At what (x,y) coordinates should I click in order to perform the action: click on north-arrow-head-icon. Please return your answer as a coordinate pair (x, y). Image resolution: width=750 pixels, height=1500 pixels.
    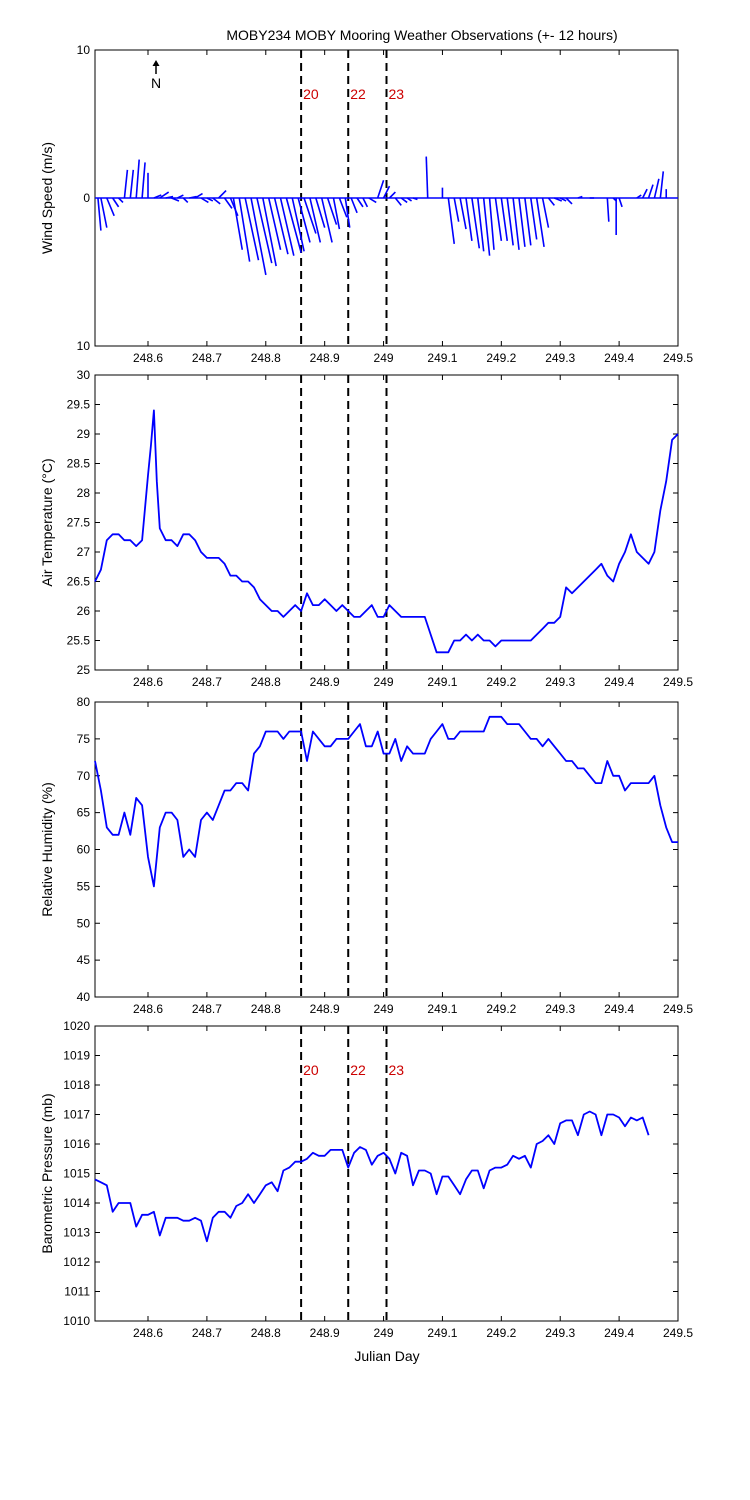
    Looking at the image, I should click on (156, 63).